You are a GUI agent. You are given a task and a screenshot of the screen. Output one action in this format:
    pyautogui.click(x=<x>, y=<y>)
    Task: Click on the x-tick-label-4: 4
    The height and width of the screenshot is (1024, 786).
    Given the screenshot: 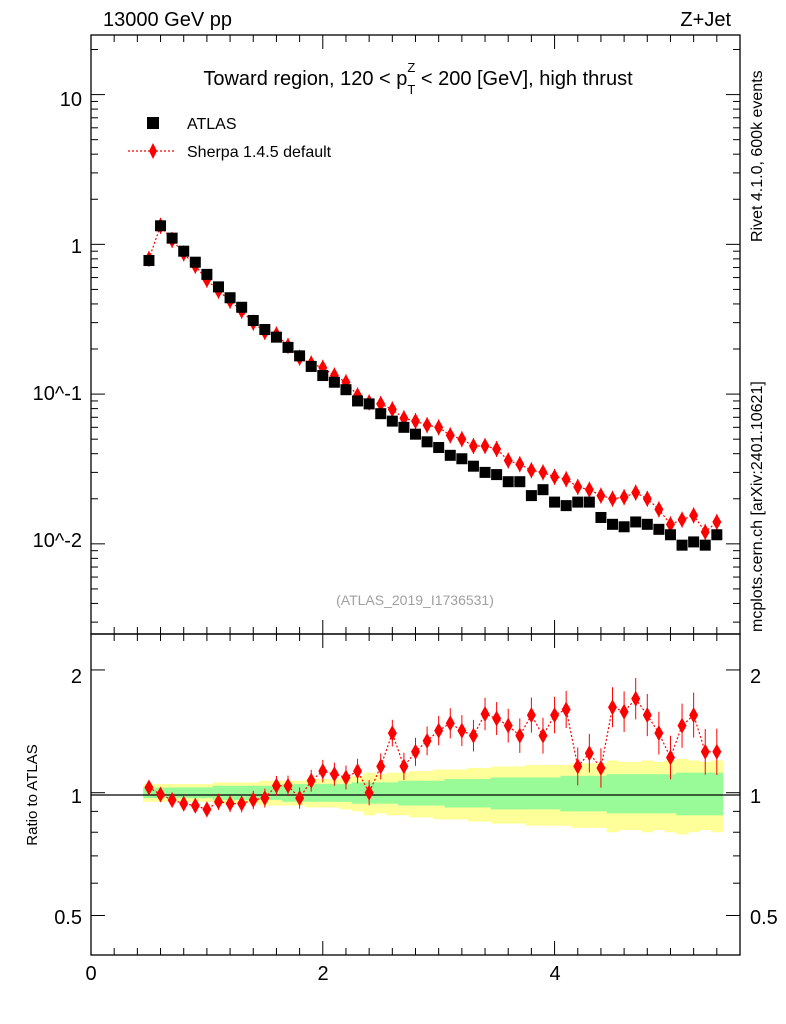 What is the action you would take?
    pyautogui.click(x=554, y=974)
    